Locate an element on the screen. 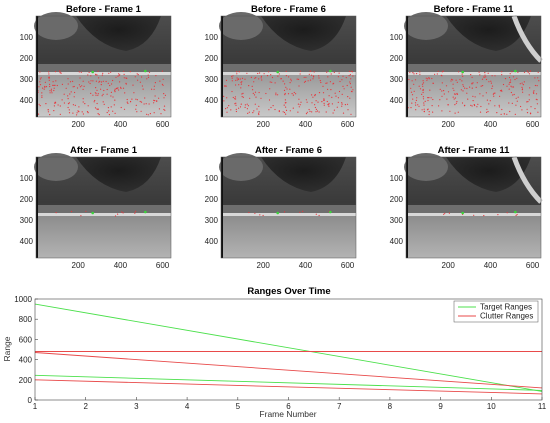 Image resolution: width=550 pixels, height=423 pixels. panel-title: Before - Frame 11 is located at coordinates (474, 9).